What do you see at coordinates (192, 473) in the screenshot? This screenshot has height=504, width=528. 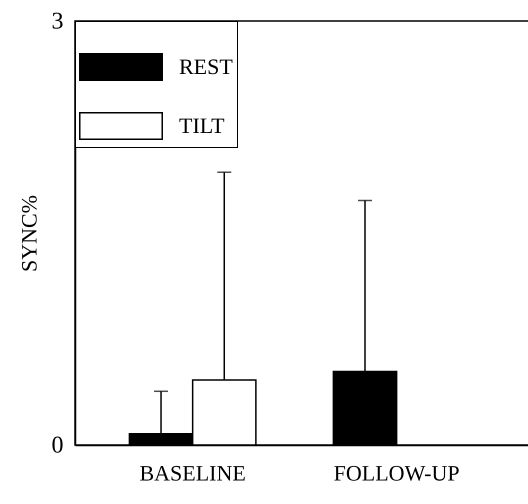 I see `x-tick-label: BASELINE` at bounding box center [192, 473].